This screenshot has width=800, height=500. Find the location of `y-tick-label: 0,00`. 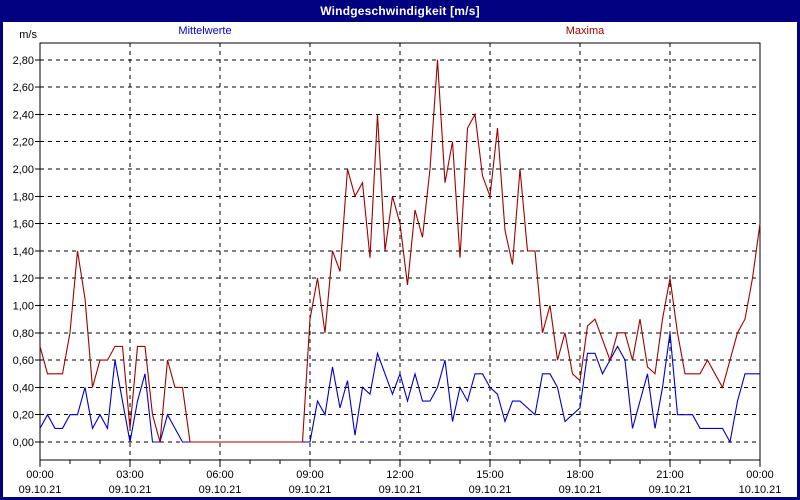

y-tick-label: 0,00 is located at coordinates (23, 443).